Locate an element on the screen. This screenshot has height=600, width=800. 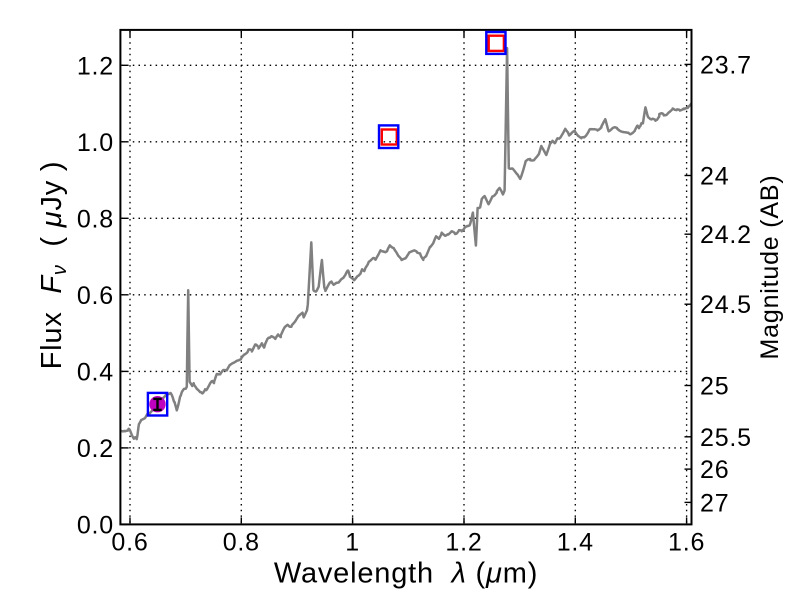
svg-text: 1.4 is located at coordinates (575, 543).